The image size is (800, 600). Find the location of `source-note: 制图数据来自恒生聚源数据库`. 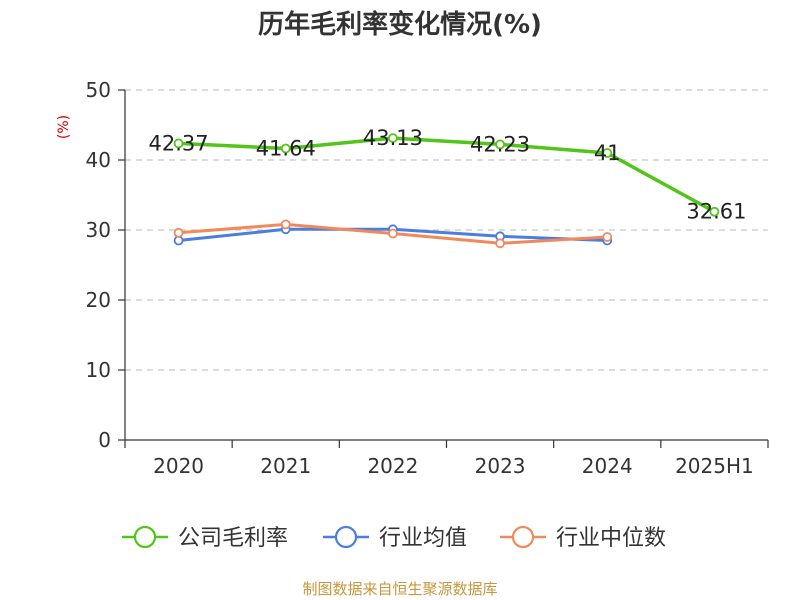

source-note: 制图数据来自恒生聚源数据库 is located at coordinates (399, 589).